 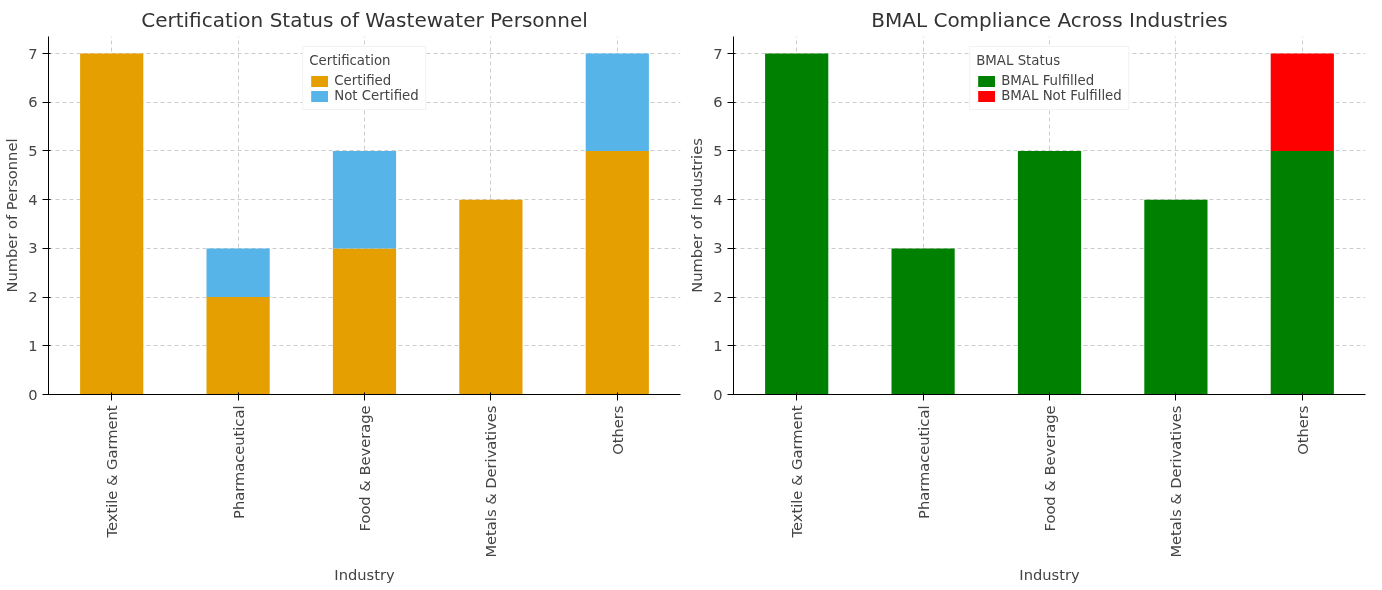 I want to click on y-axis-title: Number of Personnel, so click(x=12, y=215).